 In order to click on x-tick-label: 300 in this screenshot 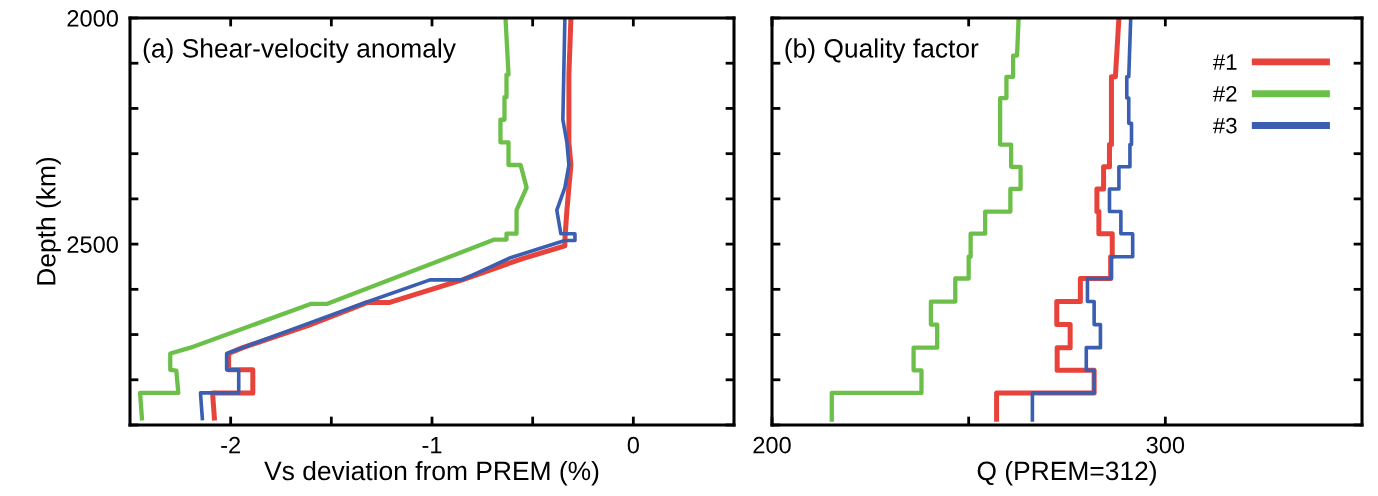, I will do `click(1165, 445)`.